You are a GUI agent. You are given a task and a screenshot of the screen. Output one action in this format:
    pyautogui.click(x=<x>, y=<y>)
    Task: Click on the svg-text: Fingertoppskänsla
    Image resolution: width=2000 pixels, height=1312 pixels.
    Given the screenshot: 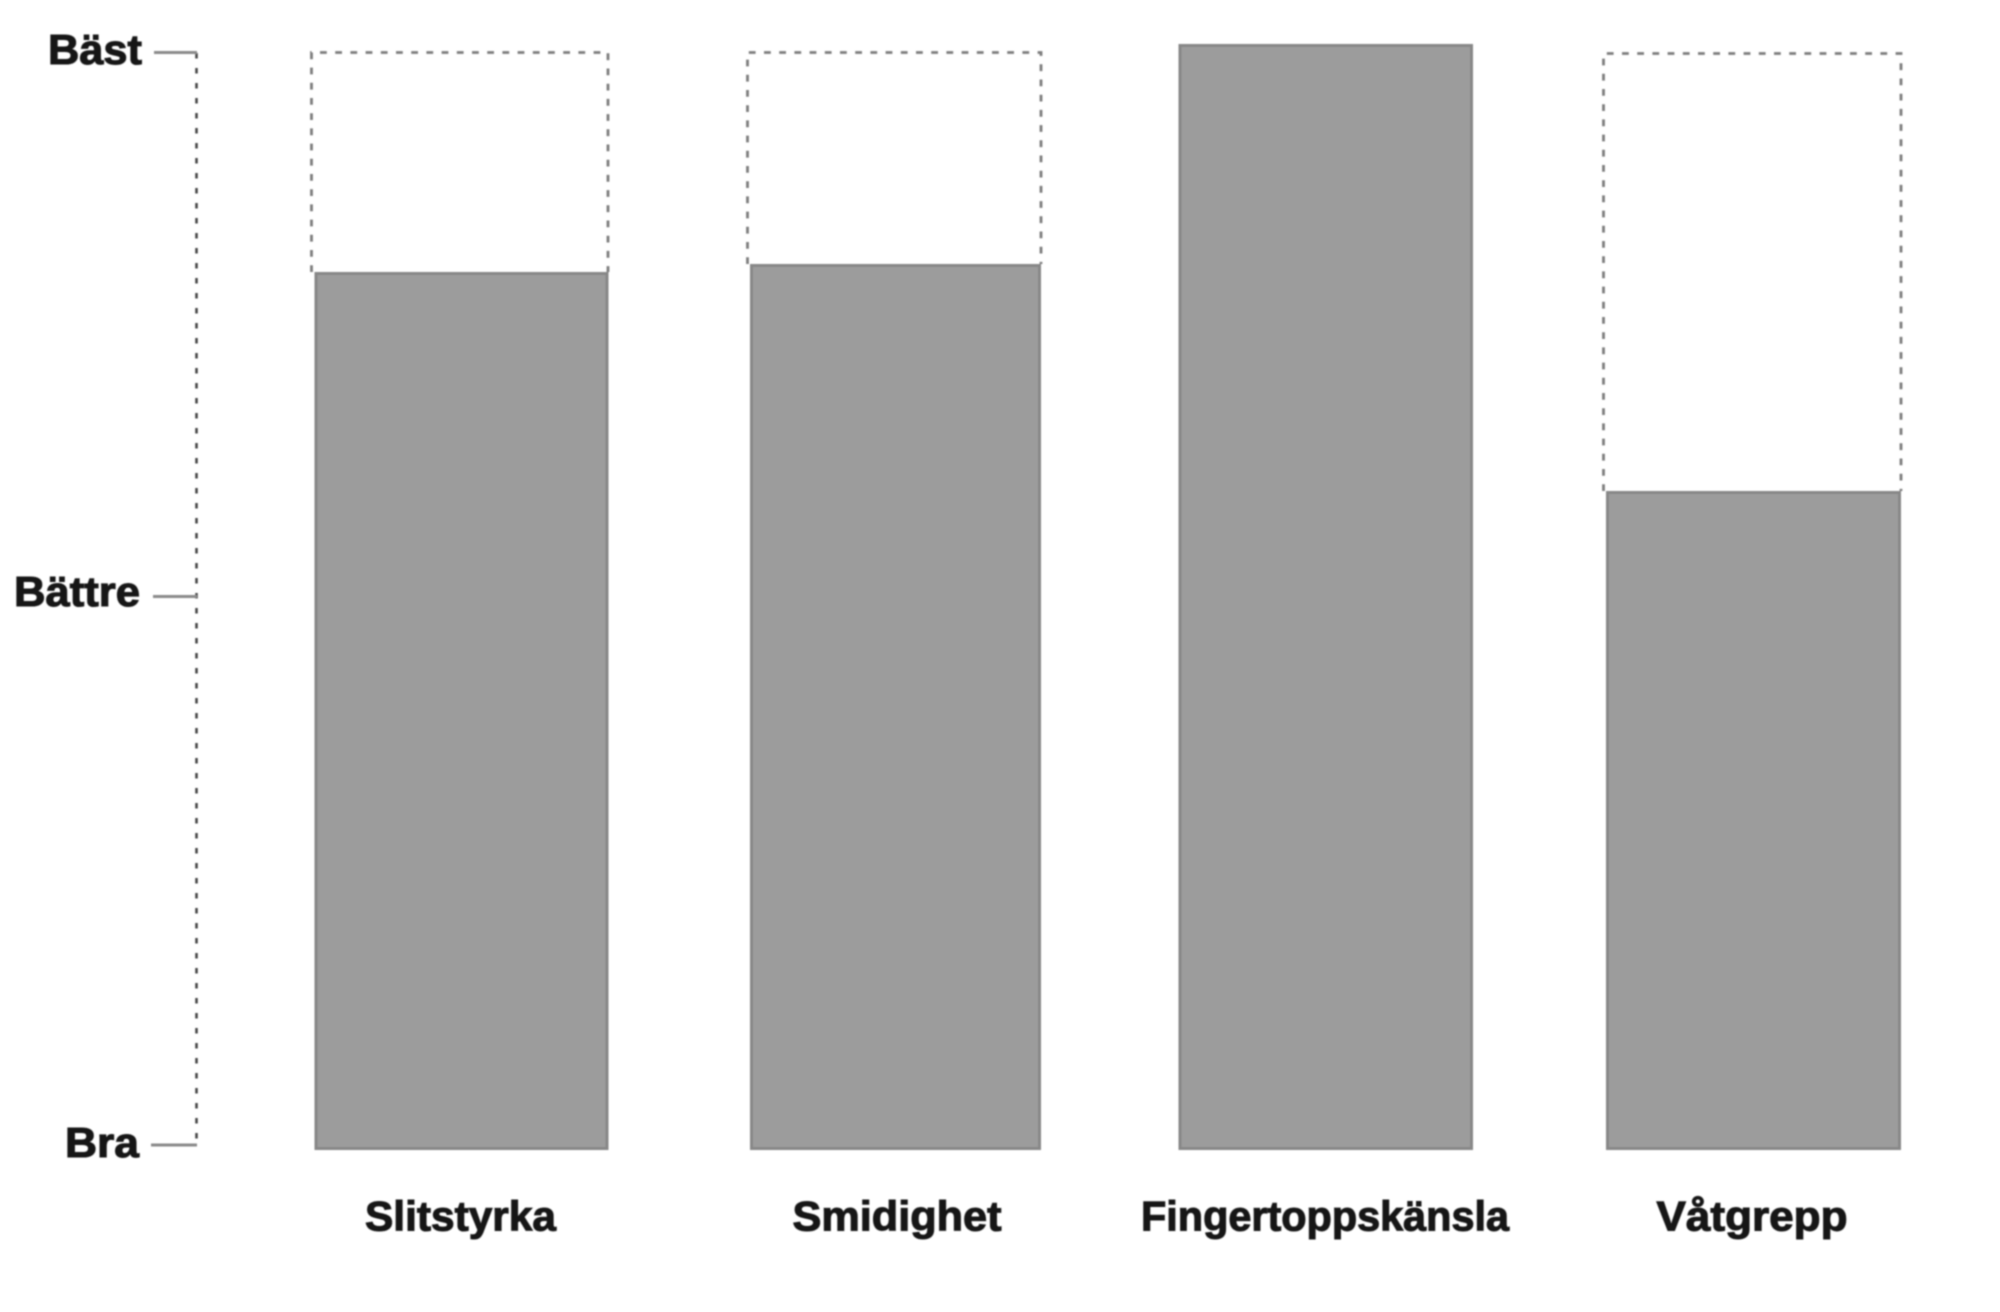 What is the action you would take?
    pyautogui.click(x=1325, y=1216)
    